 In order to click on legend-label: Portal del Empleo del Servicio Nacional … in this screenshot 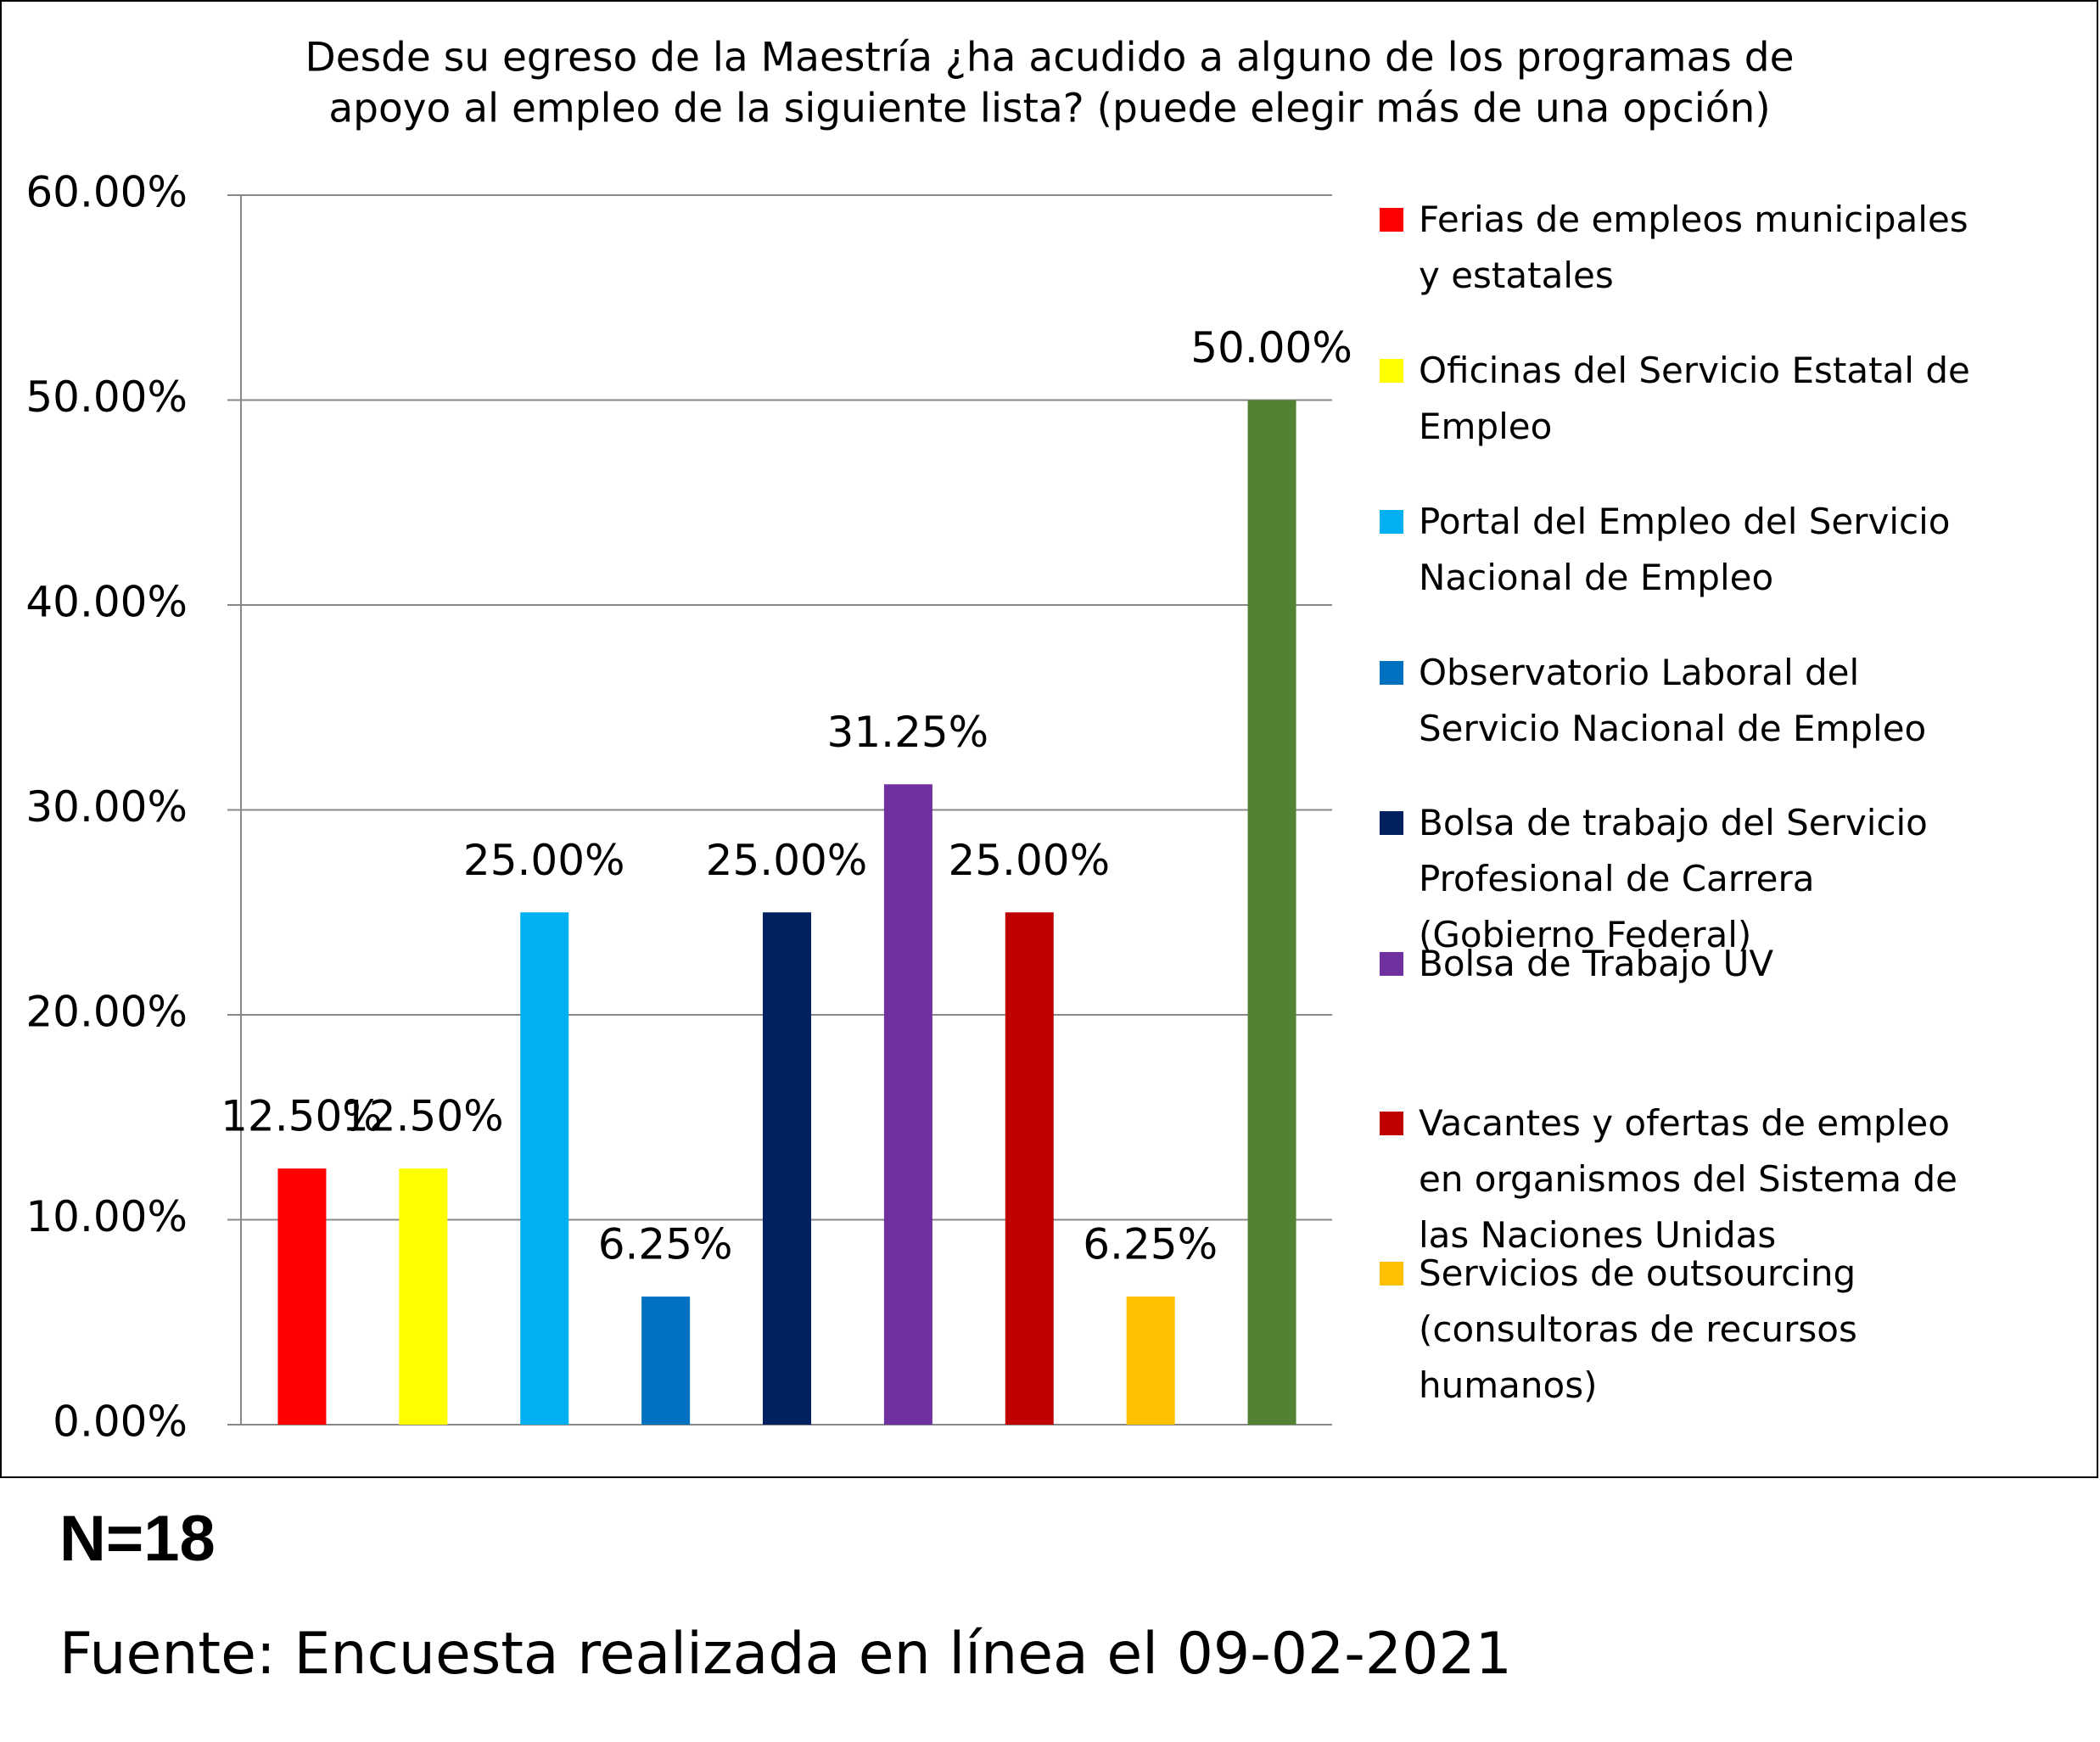, I will do `click(1685, 550)`.